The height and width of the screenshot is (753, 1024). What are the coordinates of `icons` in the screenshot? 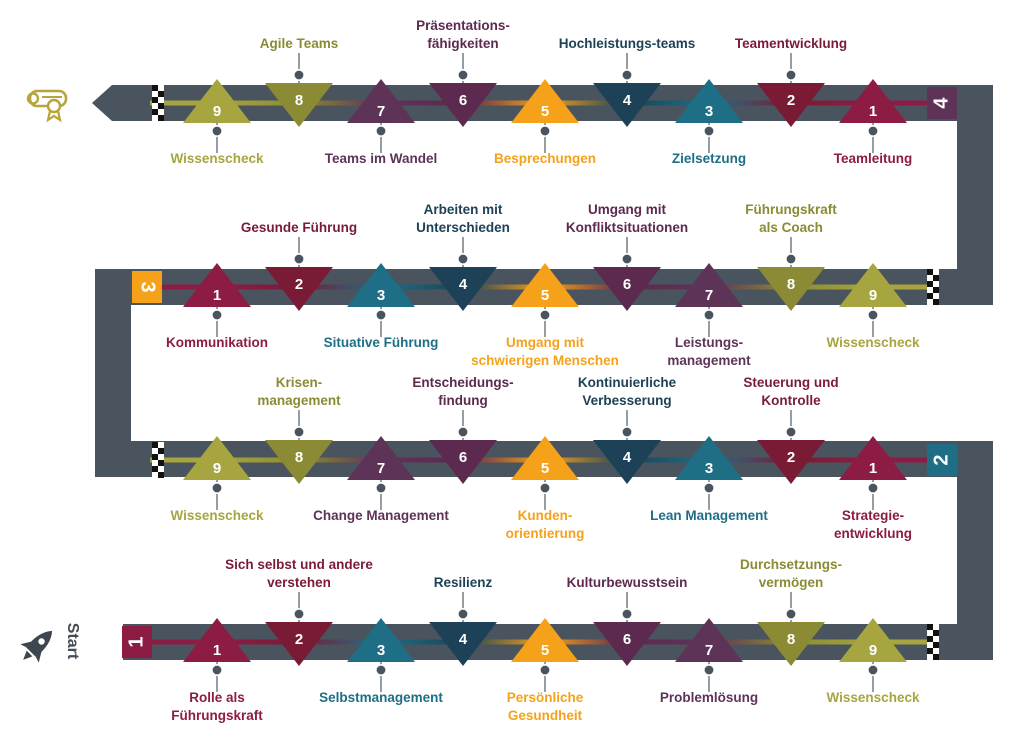 It's located at (44, 376).